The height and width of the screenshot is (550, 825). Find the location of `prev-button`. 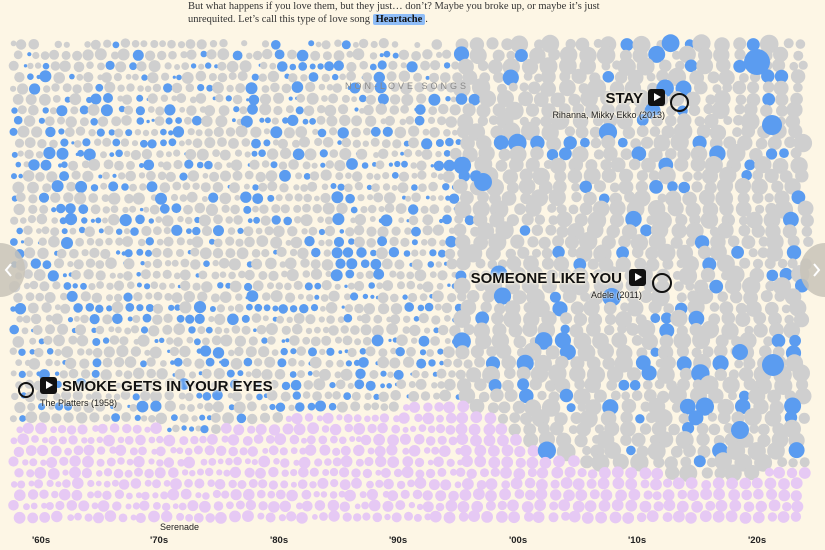

prev-button is located at coordinates (12, 270).